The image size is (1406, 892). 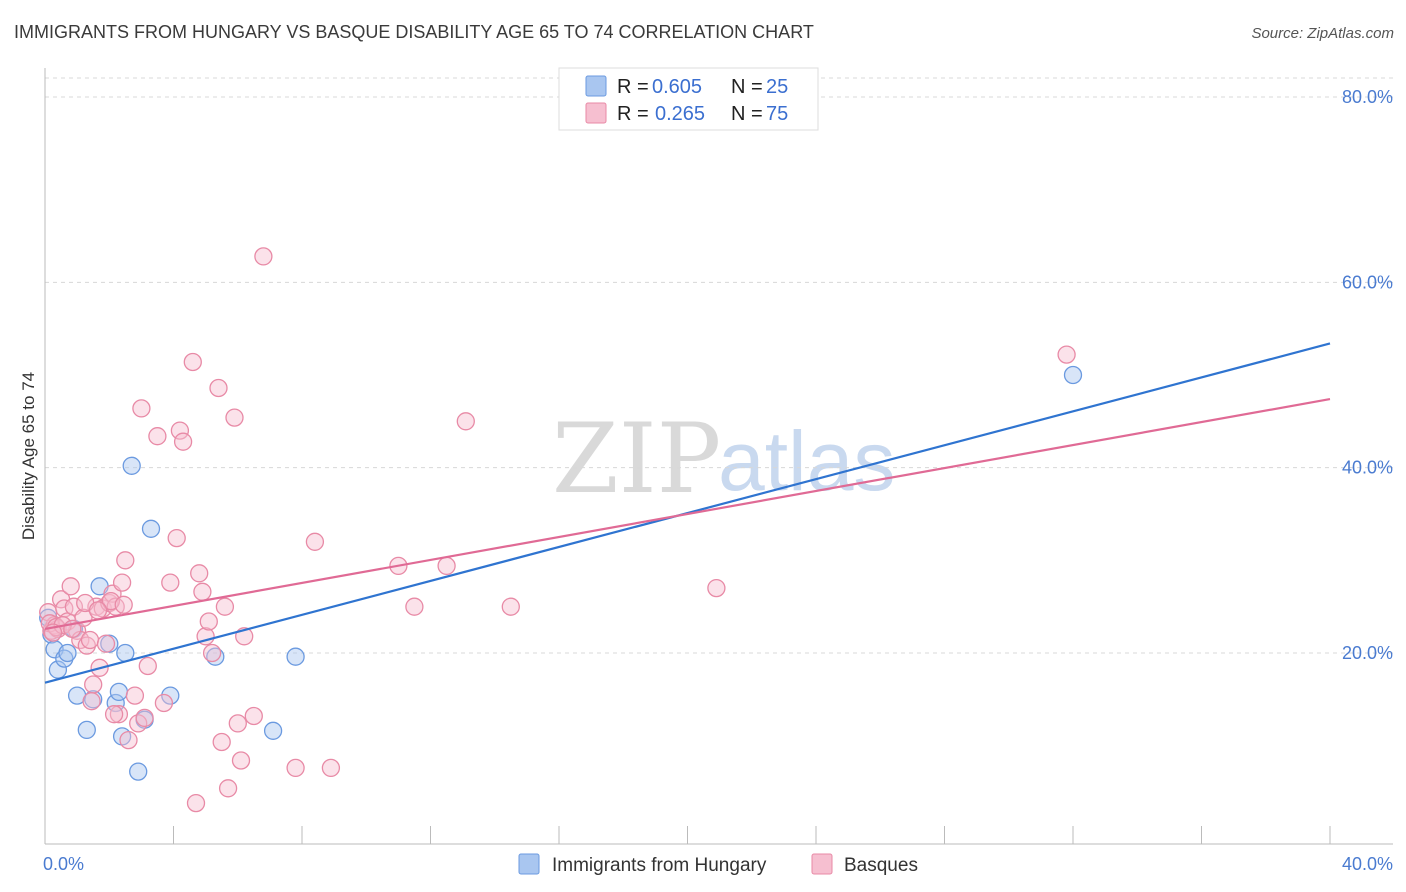 I want to click on legend-n-value-hungary: 25, so click(x=777, y=87).